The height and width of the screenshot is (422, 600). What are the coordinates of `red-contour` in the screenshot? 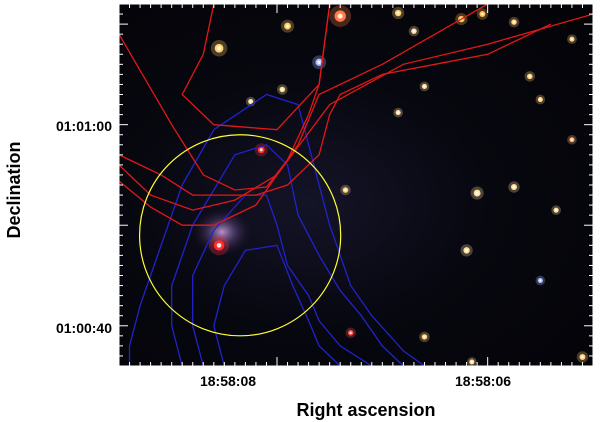 It's located at (256, 67).